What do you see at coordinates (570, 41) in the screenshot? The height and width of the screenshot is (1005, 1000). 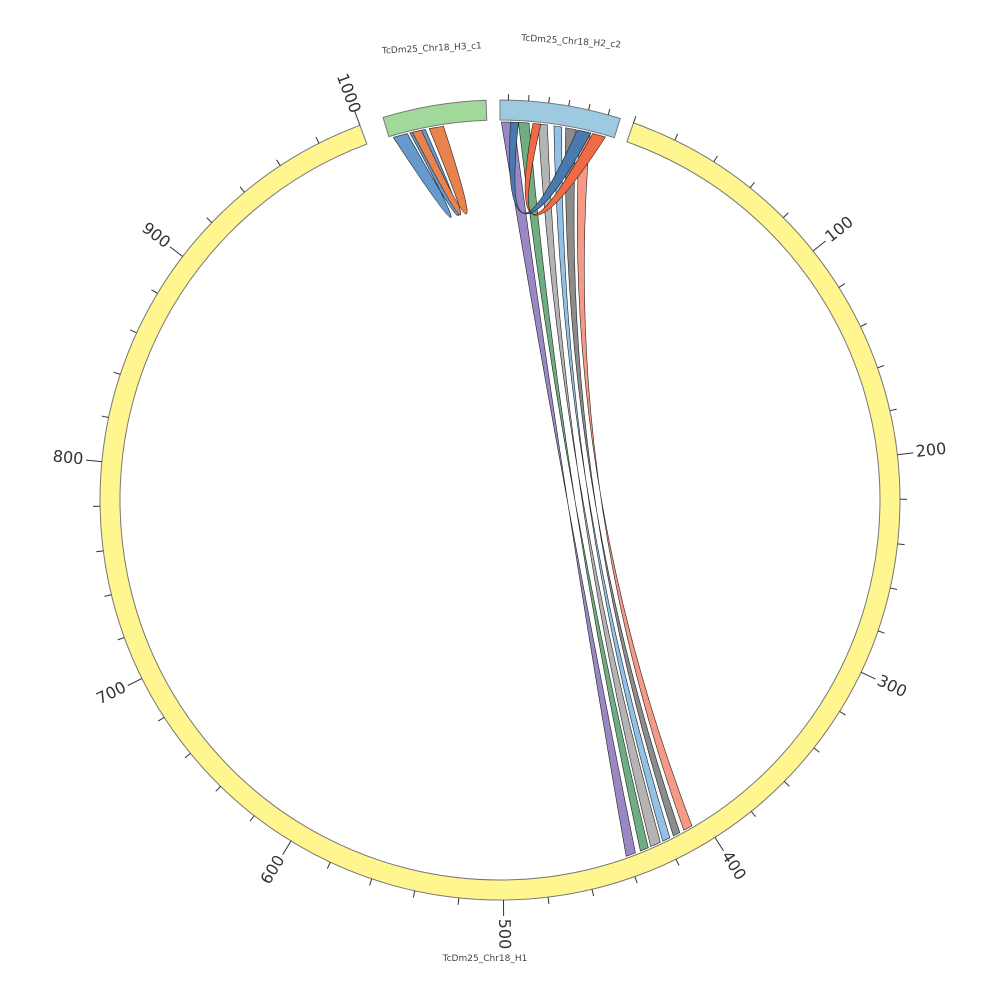 I see `segment-label-tcdm25-chr18-h2-c2: TcDm25_Chr18_H2_c2` at bounding box center [570, 41].